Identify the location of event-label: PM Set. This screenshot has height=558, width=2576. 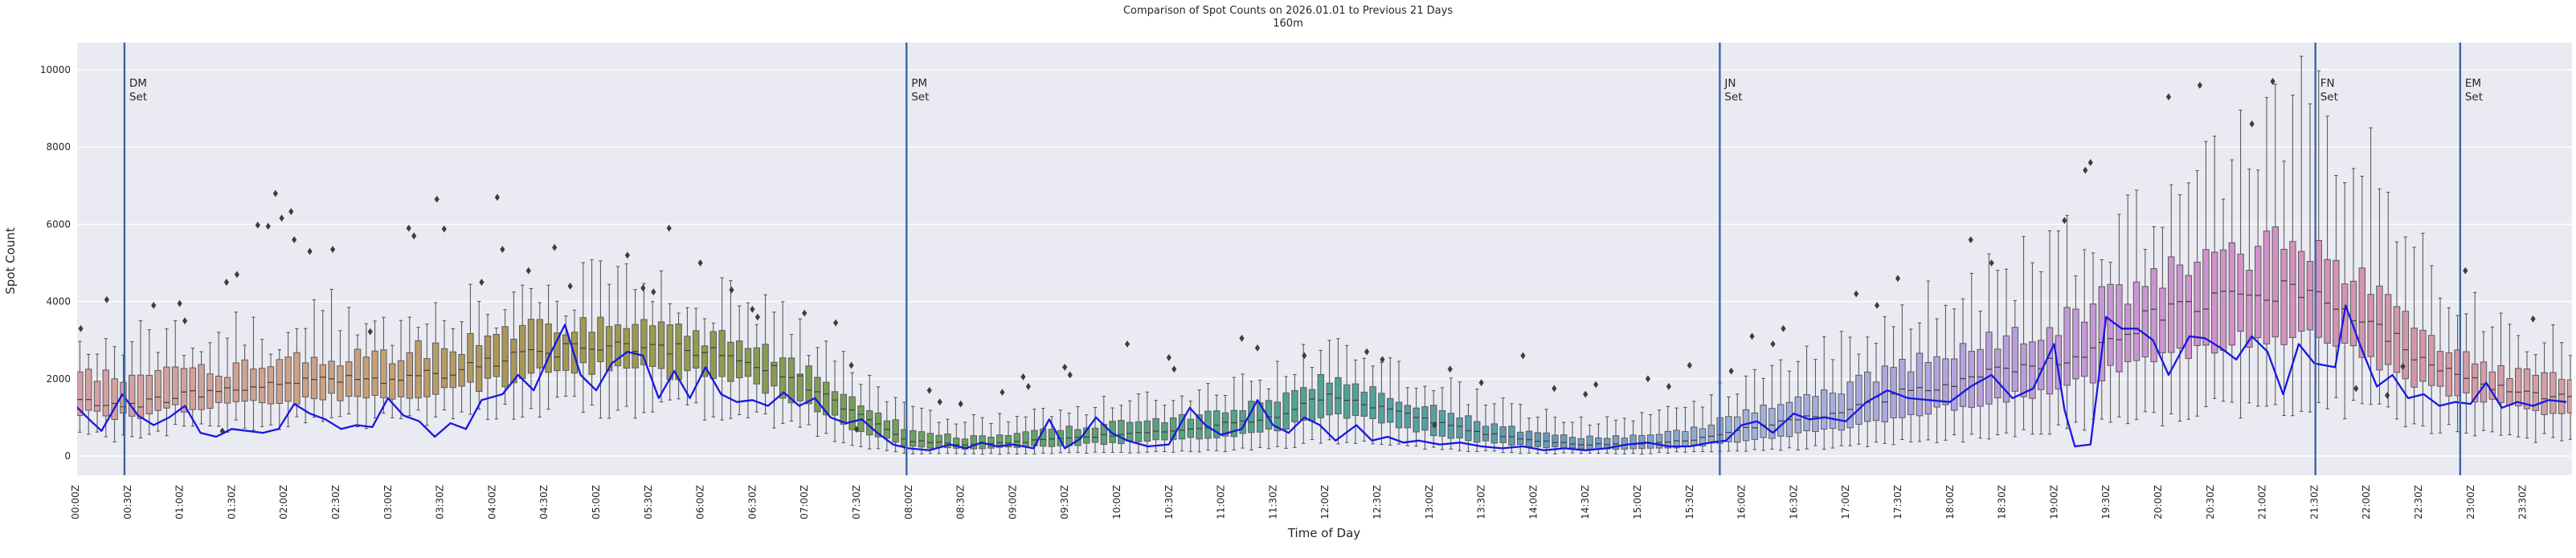
(920, 90).